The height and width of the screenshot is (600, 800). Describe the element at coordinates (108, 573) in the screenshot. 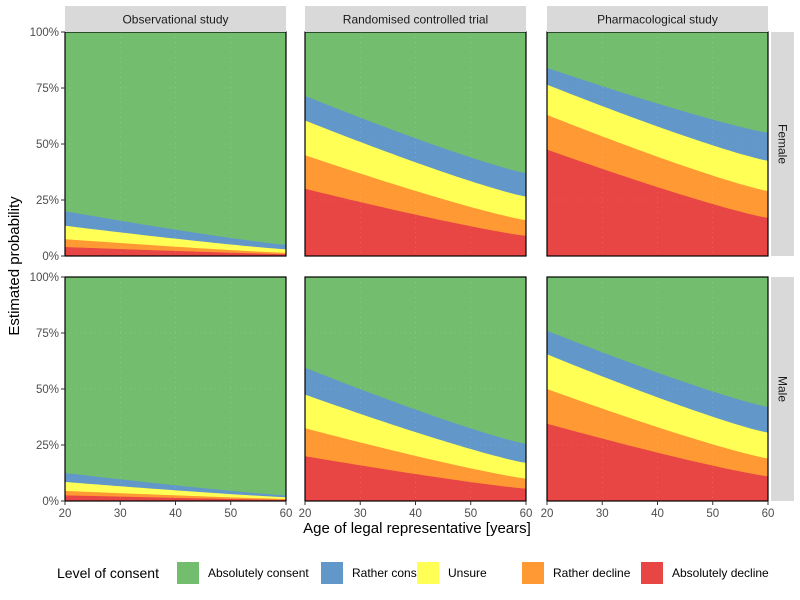

I see `legend-title: Level of consent` at that location.